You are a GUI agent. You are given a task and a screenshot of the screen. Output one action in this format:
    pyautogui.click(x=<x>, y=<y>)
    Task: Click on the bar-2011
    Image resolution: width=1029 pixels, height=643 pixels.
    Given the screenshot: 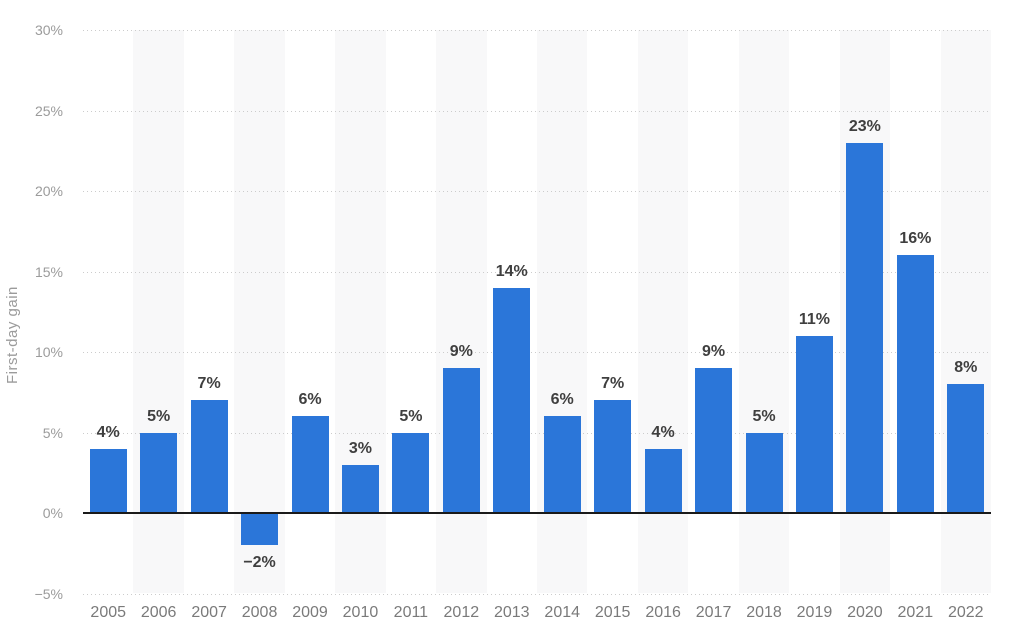 What is the action you would take?
    pyautogui.click(x=411, y=472)
    